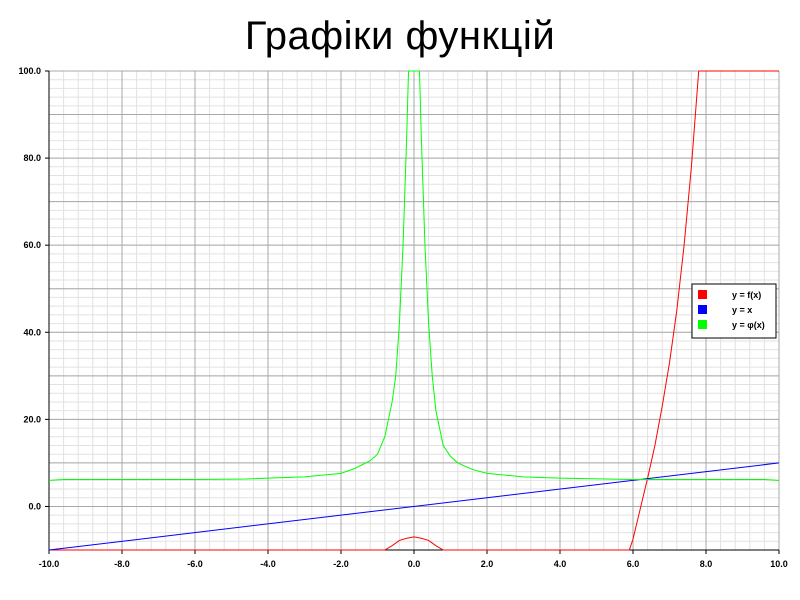  What do you see at coordinates (32, 245) in the screenshot?
I see `y-tick-label: 60.0` at bounding box center [32, 245].